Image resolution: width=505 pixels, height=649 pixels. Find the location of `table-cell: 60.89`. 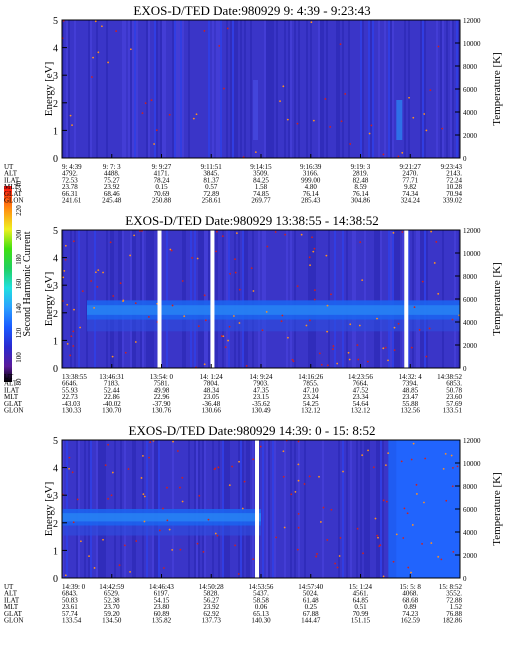

table-cell: 60.89 is located at coordinates (162, 614).